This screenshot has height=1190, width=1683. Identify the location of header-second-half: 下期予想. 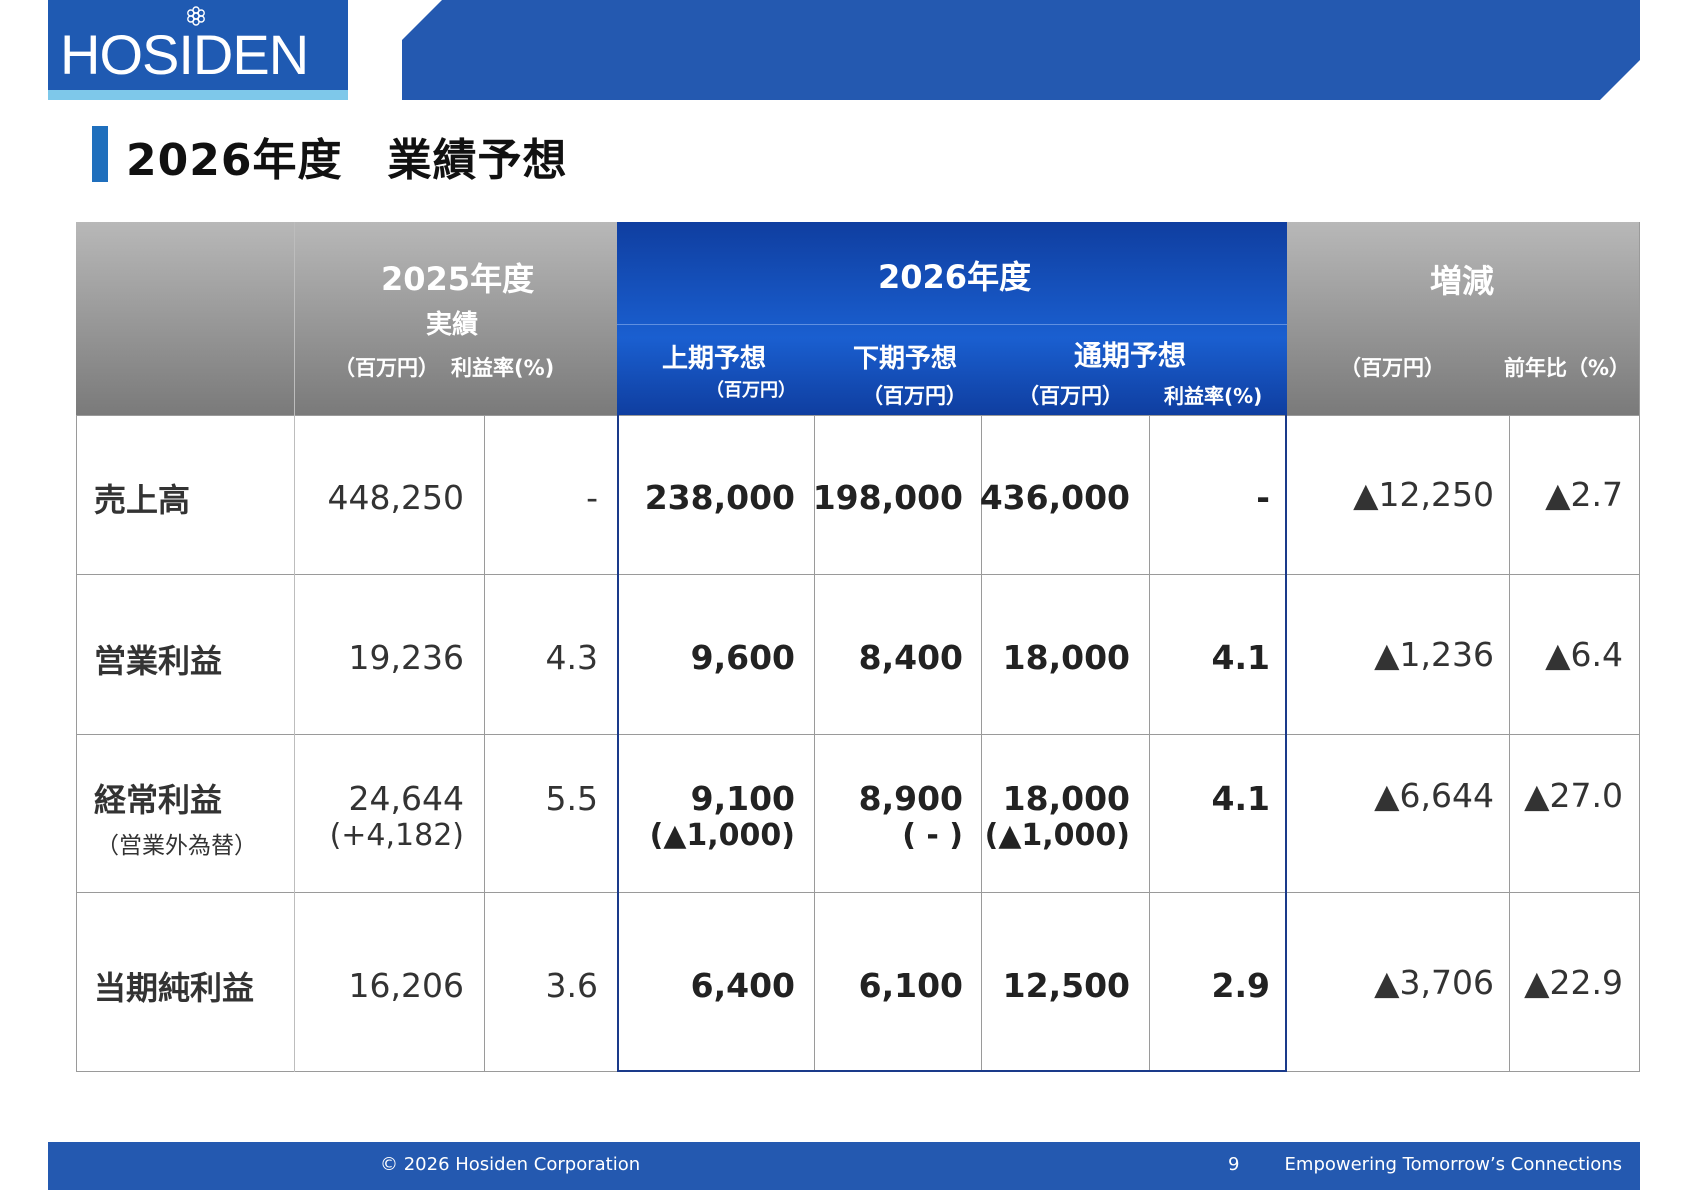
(905, 359).